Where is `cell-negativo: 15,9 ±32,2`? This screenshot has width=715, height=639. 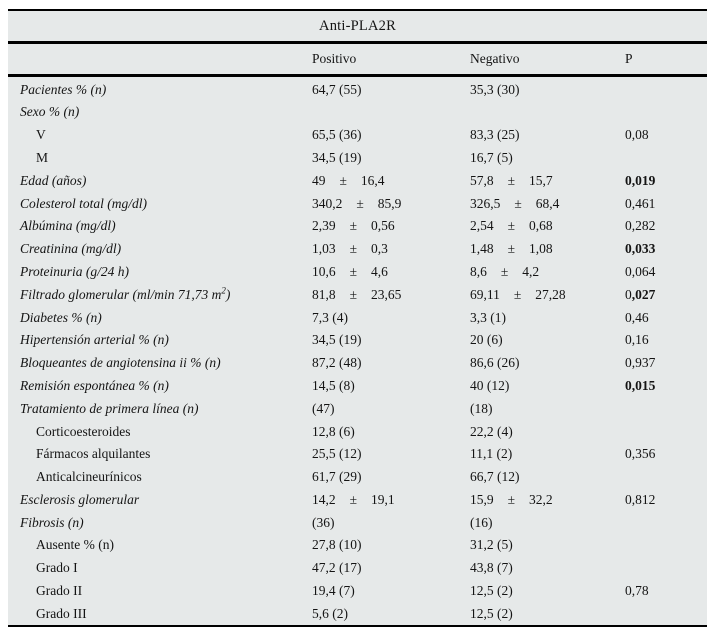
cell-negativo: 15,9 ±32,2 is located at coordinates (511, 499).